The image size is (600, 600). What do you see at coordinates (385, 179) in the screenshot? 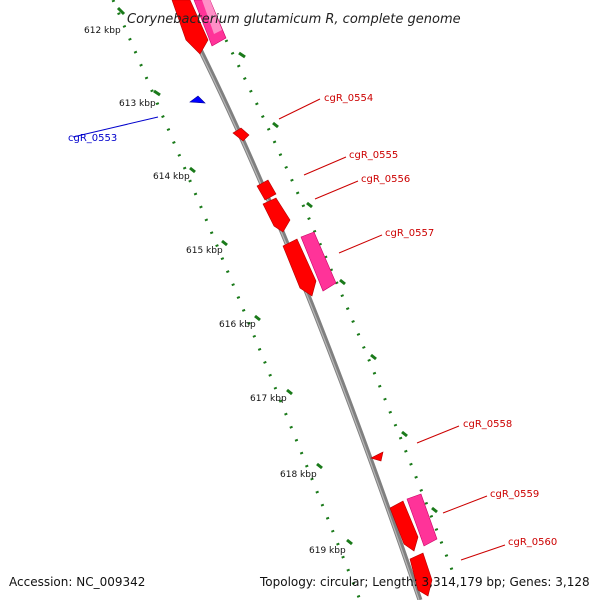
I see `gene-label-cgR_0556: cgR_0556` at bounding box center [385, 179].